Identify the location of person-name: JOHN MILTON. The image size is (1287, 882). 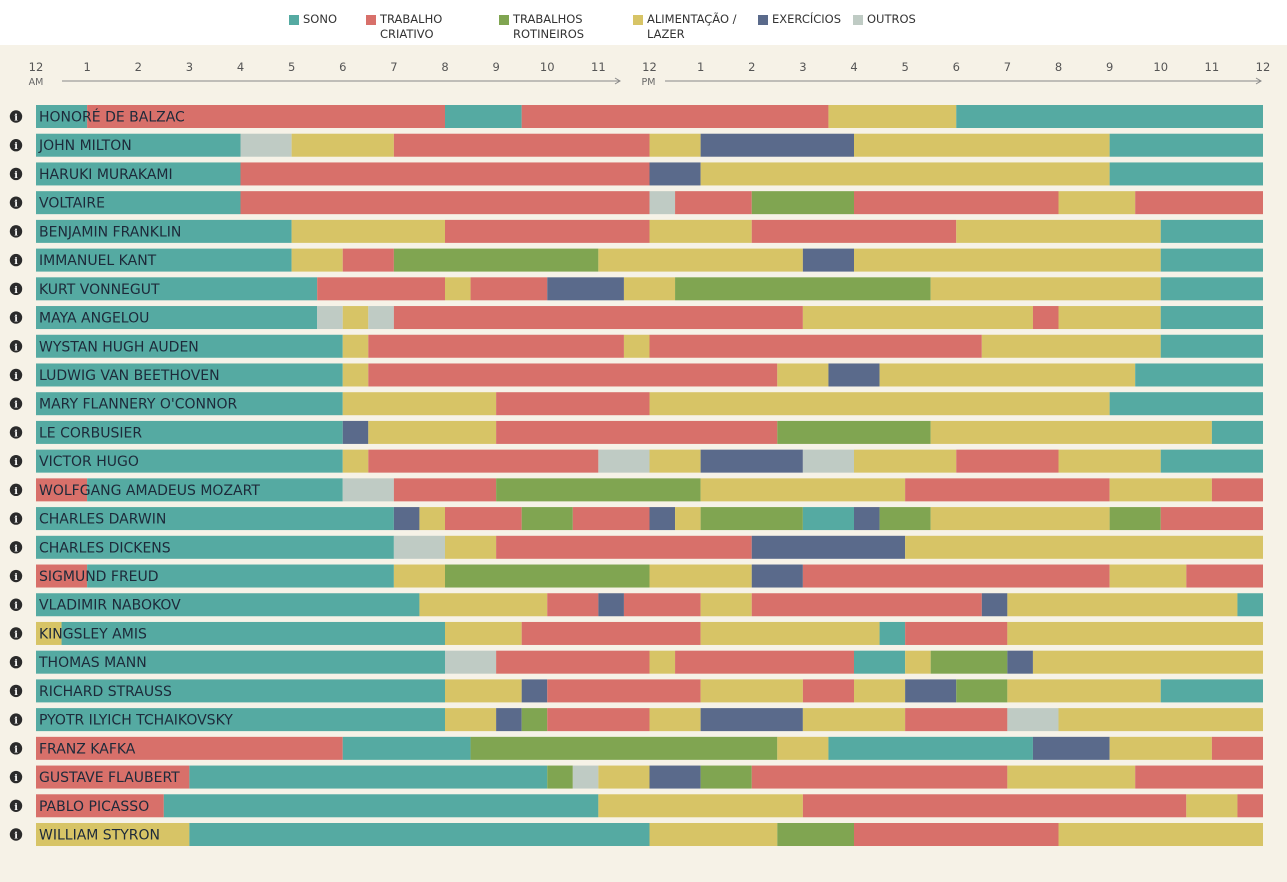
(85, 146).